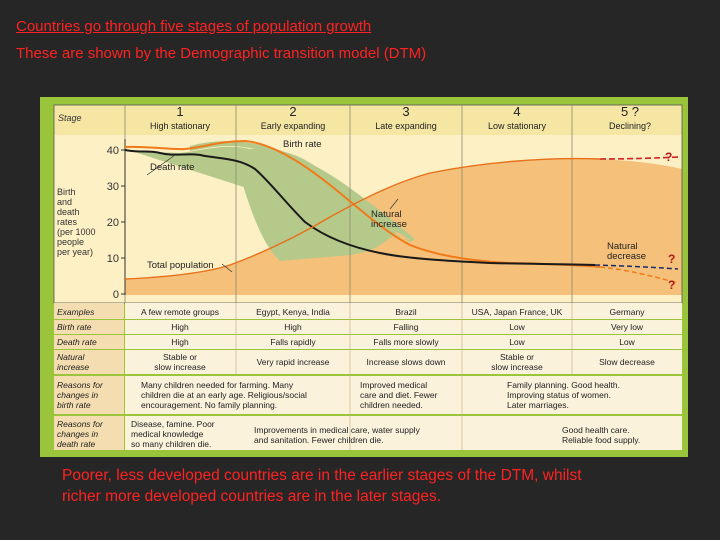 The width and height of the screenshot is (720, 540). Describe the element at coordinates (180, 357) in the screenshot. I see `cell-natural-1: Stable or` at that location.